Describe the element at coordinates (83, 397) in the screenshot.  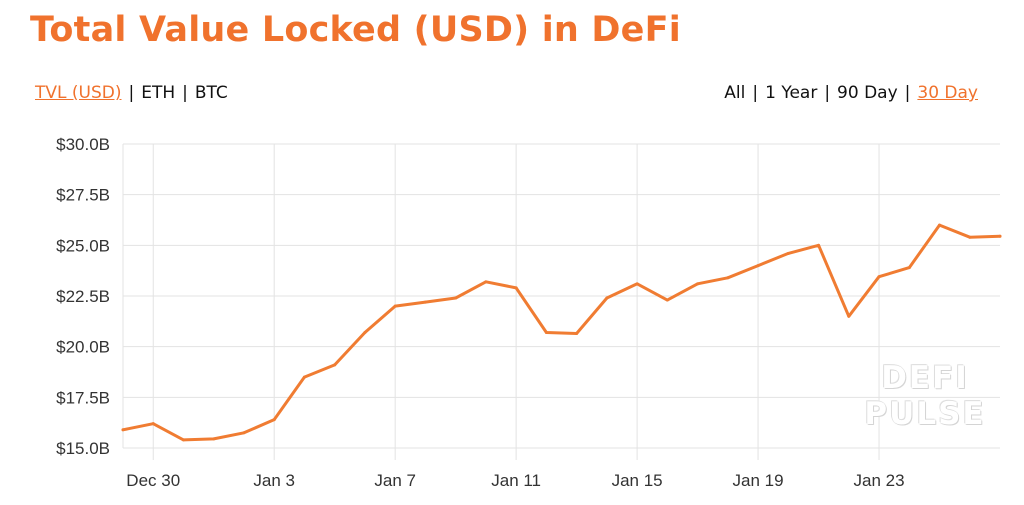
I see `y-tick-label: $17.5B` at that location.